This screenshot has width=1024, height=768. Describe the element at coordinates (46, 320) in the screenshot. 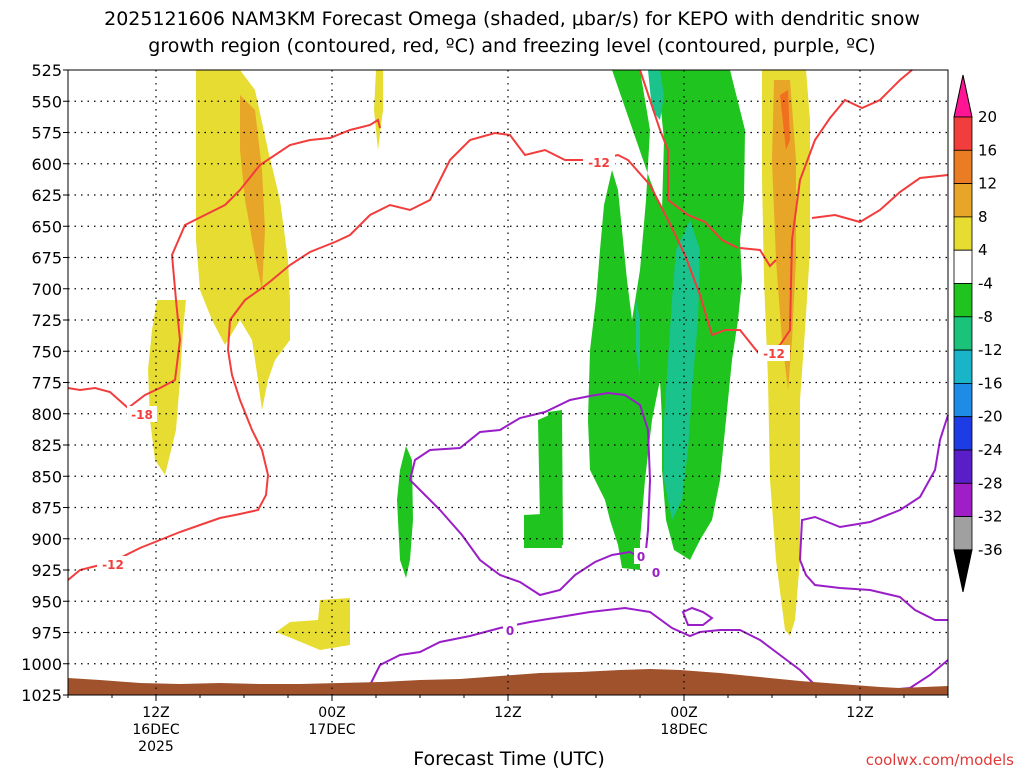

I see `y-tick-label: 725` at that location.